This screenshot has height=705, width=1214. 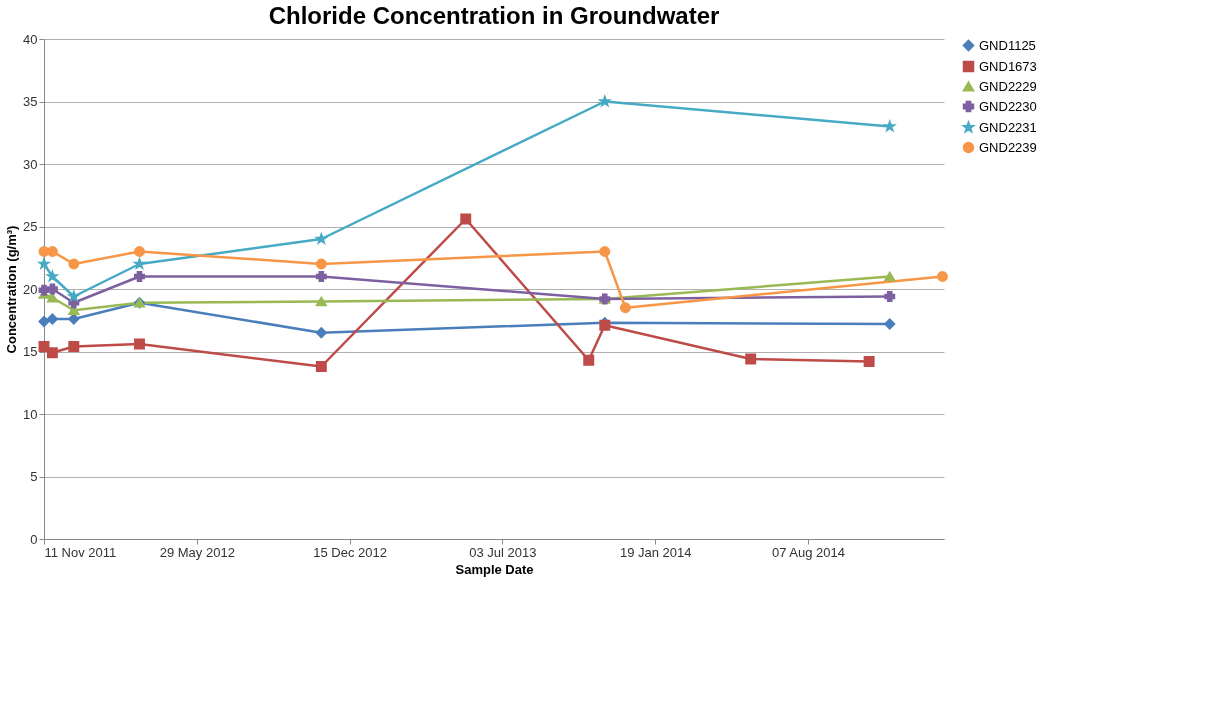 What do you see at coordinates (30, 289) in the screenshot?
I see `y-tick-label: 20` at bounding box center [30, 289].